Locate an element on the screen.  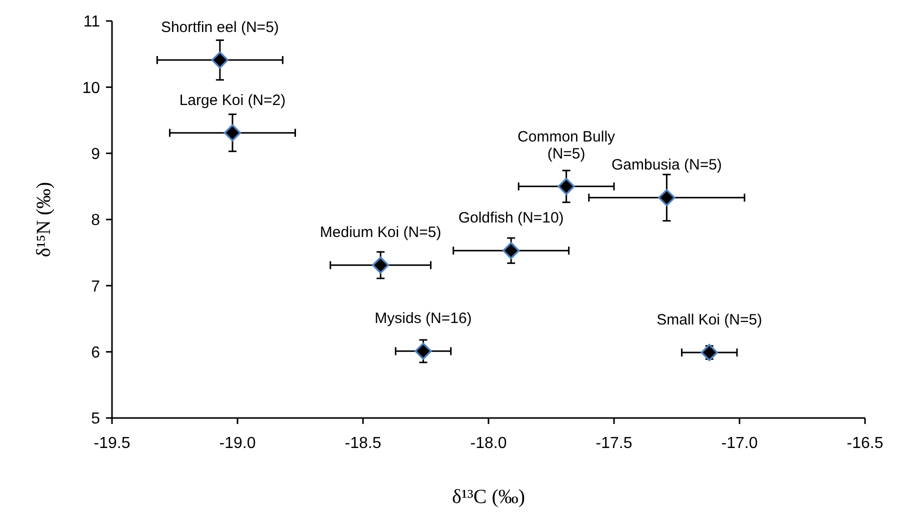
y-tick-label: 7 is located at coordinates (95, 287).